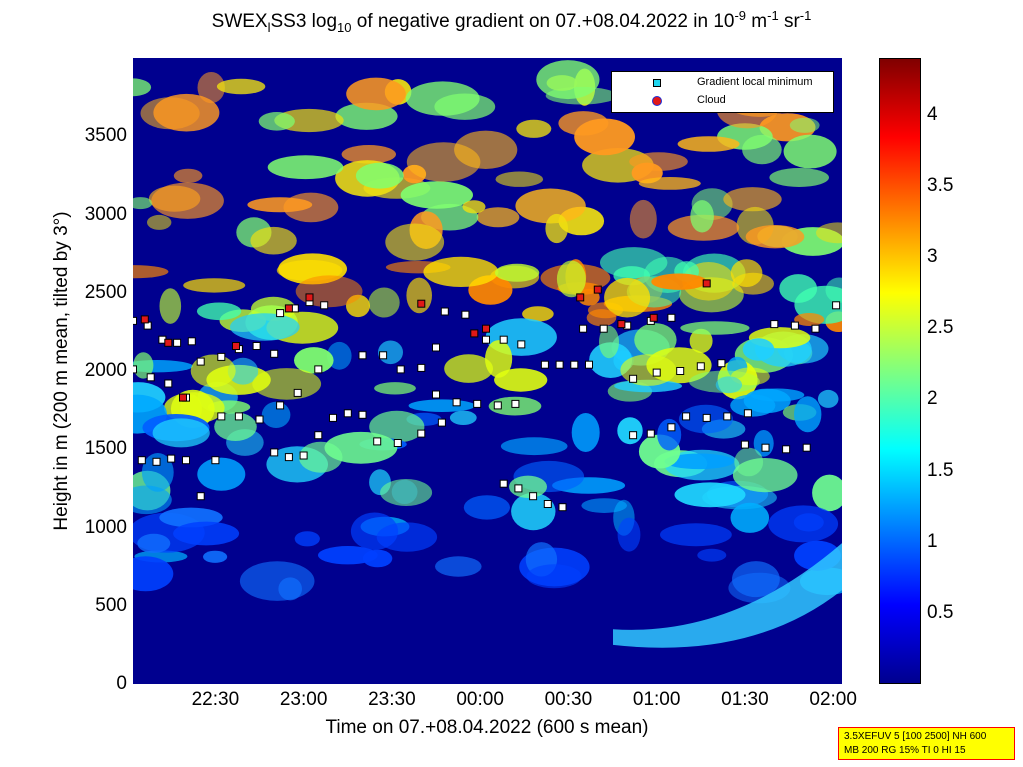 This screenshot has width=1023, height=767. I want to click on y-tick-label: 1500, so click(105, 449).